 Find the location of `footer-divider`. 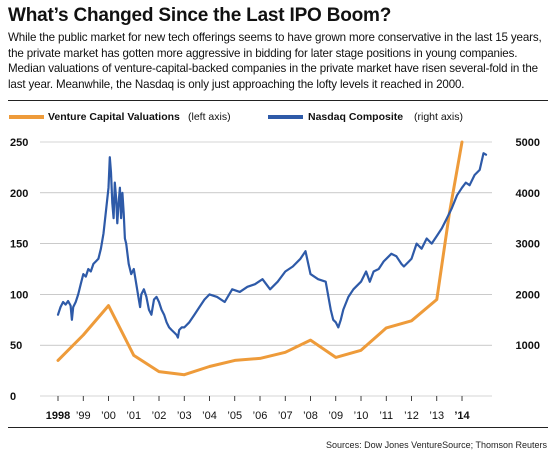

footer-divider is located at coordinates (278, 427).